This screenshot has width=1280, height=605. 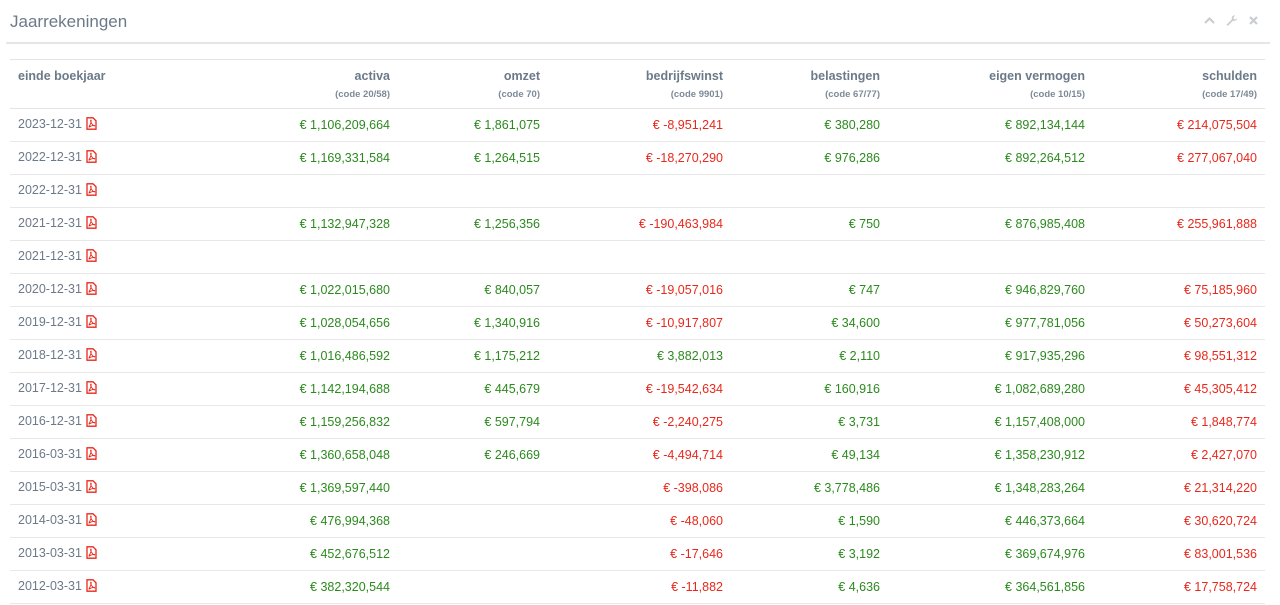 What do you see at coordinates (473, 125) in the screenshot?
I see `omzet-cell: € 1,861,075` at bounding box center [473, 125].